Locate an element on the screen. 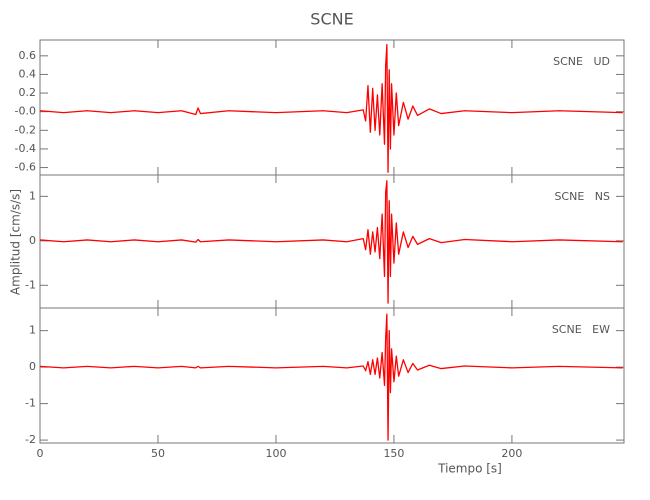 The image size is (650, 500). x-tick-label: 100 is located at coordinates (275, 453).